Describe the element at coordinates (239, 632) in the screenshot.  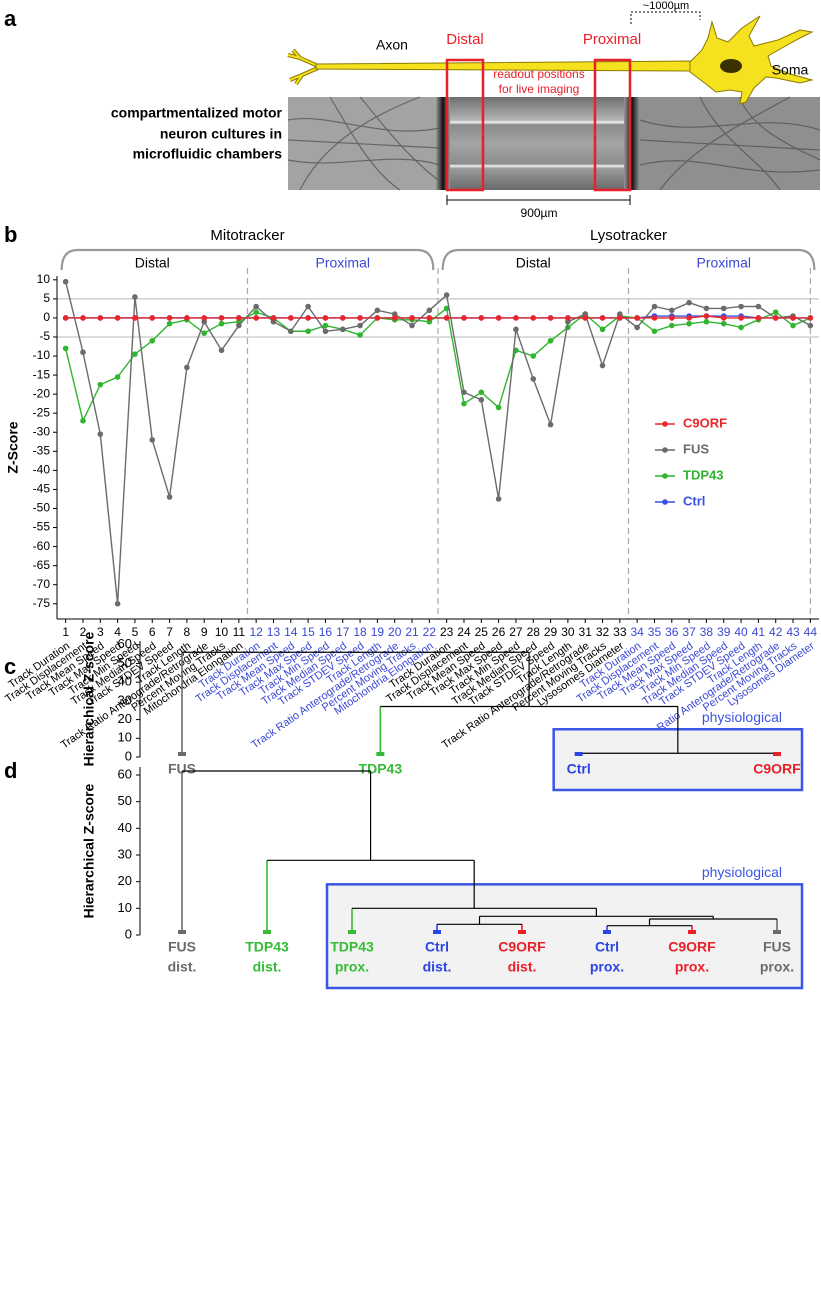
I see `x-tick-label: 11` at that location.